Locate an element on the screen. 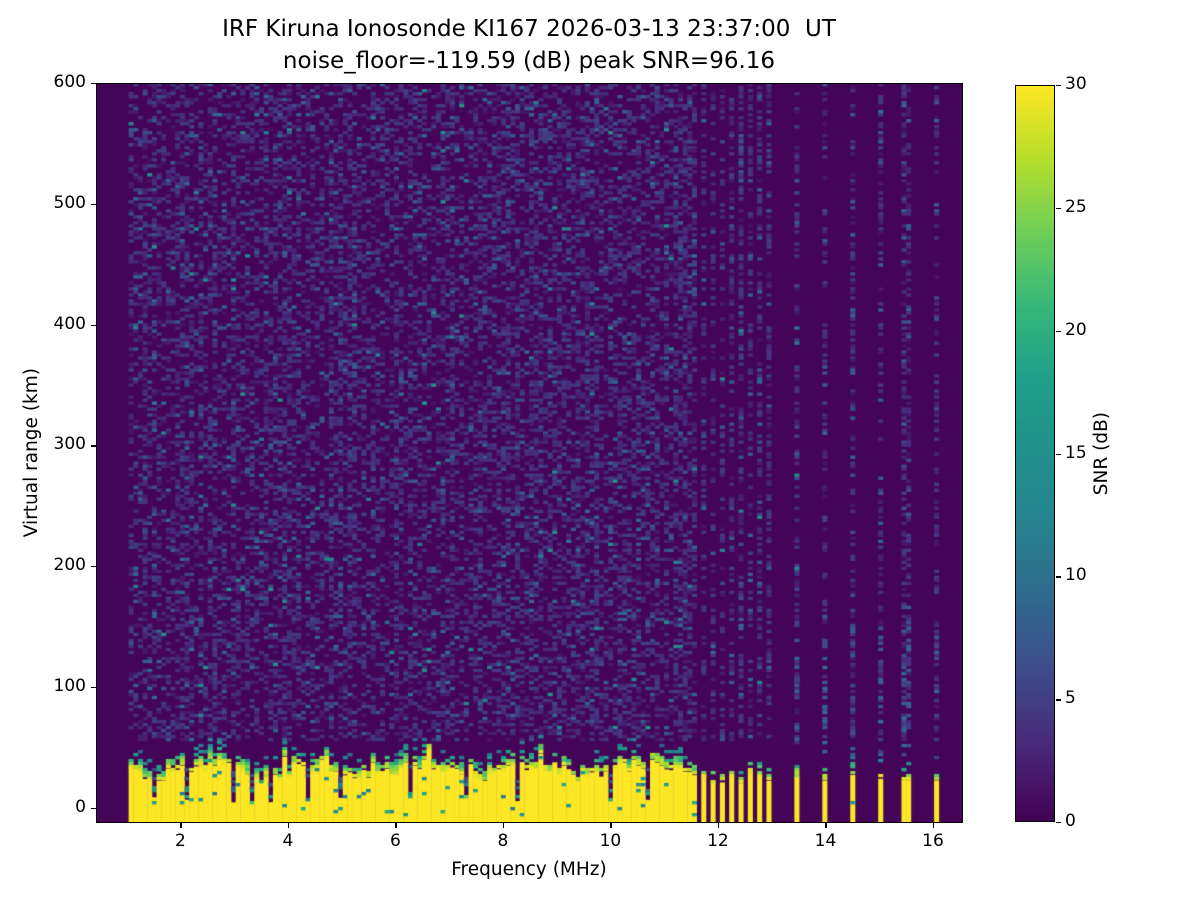  ytick-label: 500 is located at coordinates (69, 202).